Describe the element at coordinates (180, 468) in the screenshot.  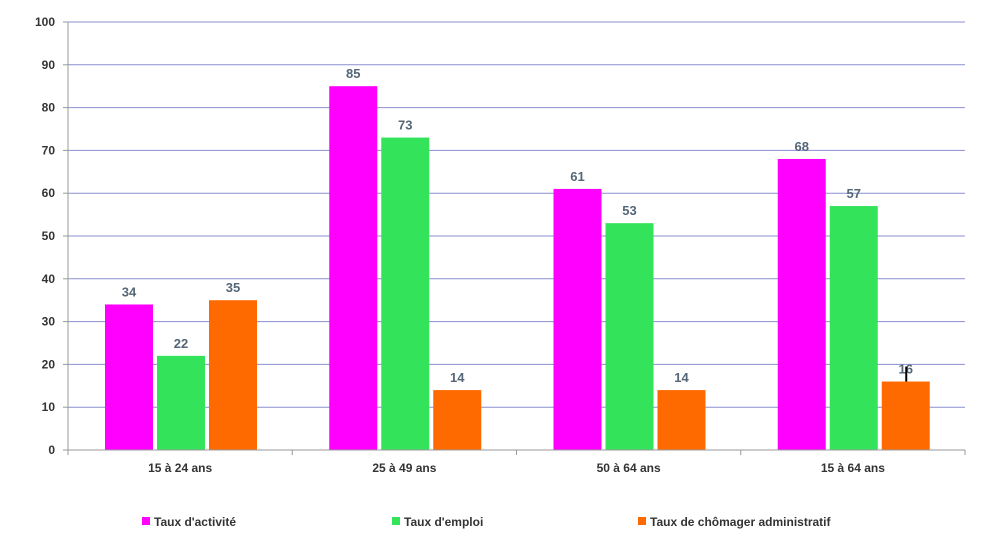
I see `x-category-label: 15 à 24 ans` at that location.